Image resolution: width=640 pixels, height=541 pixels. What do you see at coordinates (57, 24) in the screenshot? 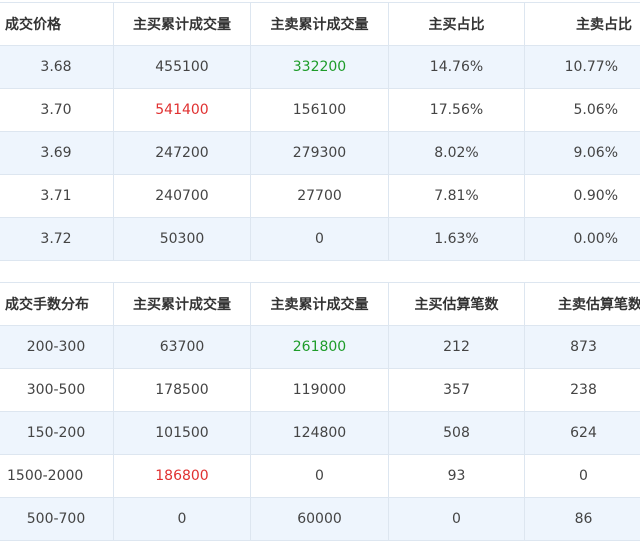
I see `column-header-price: 成交价格` at bounding box center [57, 24].